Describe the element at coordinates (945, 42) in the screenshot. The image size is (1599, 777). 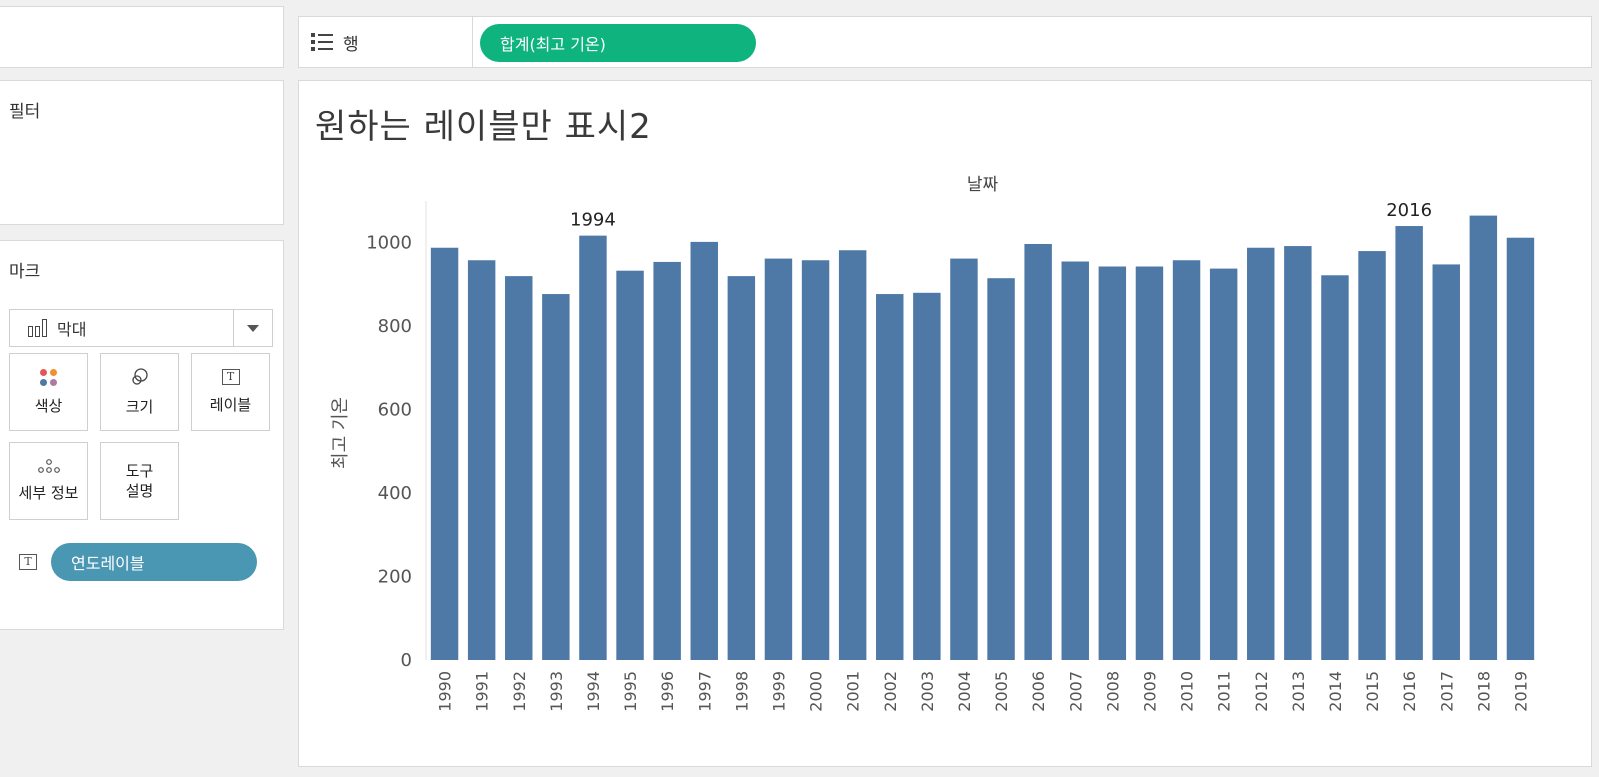
I see `rows-shelf: 행 합계(최고 기온)` at that location.